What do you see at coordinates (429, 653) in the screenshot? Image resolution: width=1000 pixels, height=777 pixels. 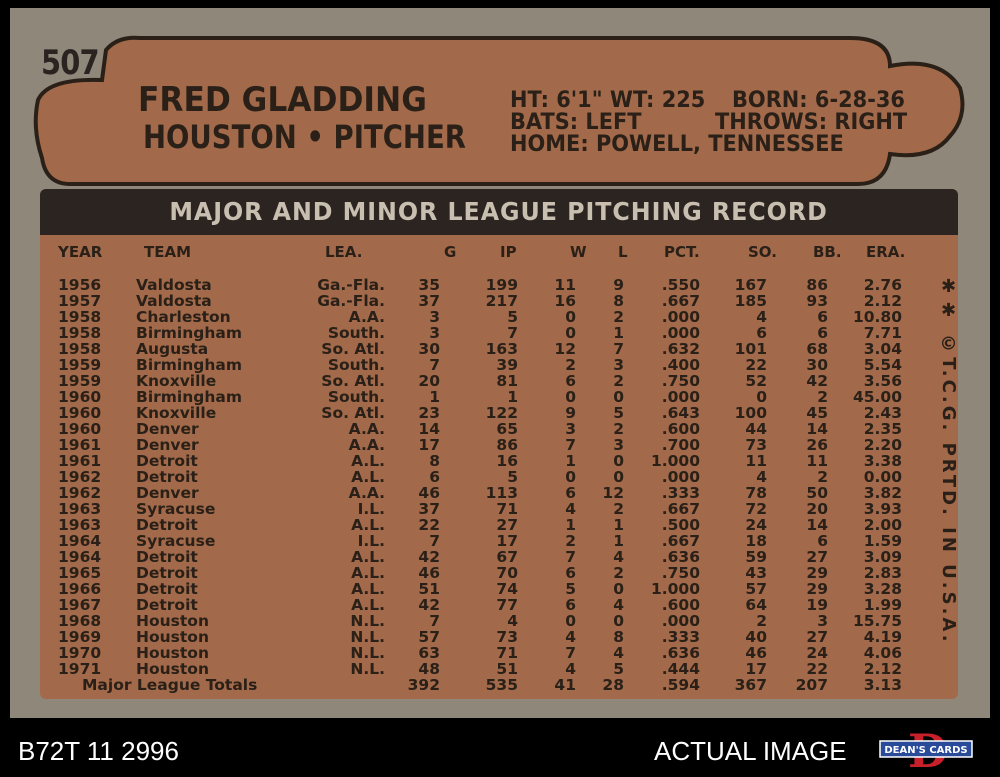 I see `row-stat: 63` at bounding box center [429, 653].